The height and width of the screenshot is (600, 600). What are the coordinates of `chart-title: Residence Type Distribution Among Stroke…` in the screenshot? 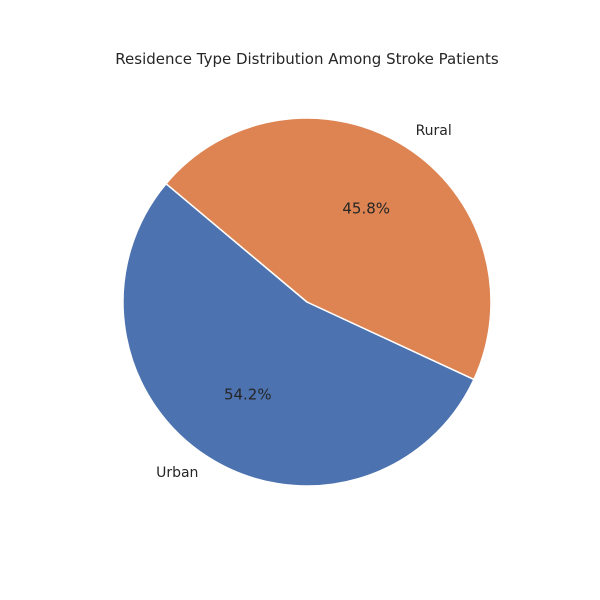 It's located at (307, 59).